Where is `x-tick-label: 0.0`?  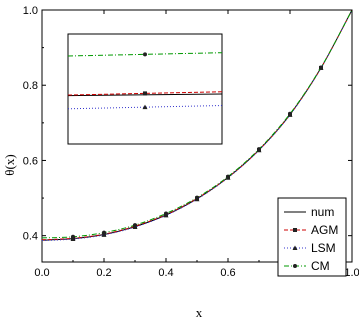 x-tick-label: 0.0 is located at coordinates (41, 273).